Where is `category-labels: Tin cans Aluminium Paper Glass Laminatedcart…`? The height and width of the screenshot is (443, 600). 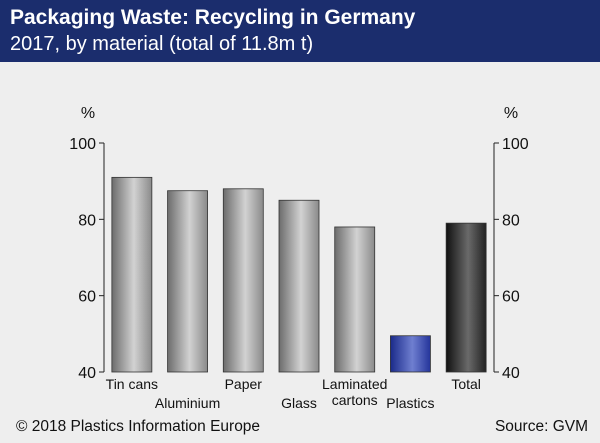 category-labels: Tin cans Aluminium Paper Glass Laminatedcart… is located at coordinates (293, 393).